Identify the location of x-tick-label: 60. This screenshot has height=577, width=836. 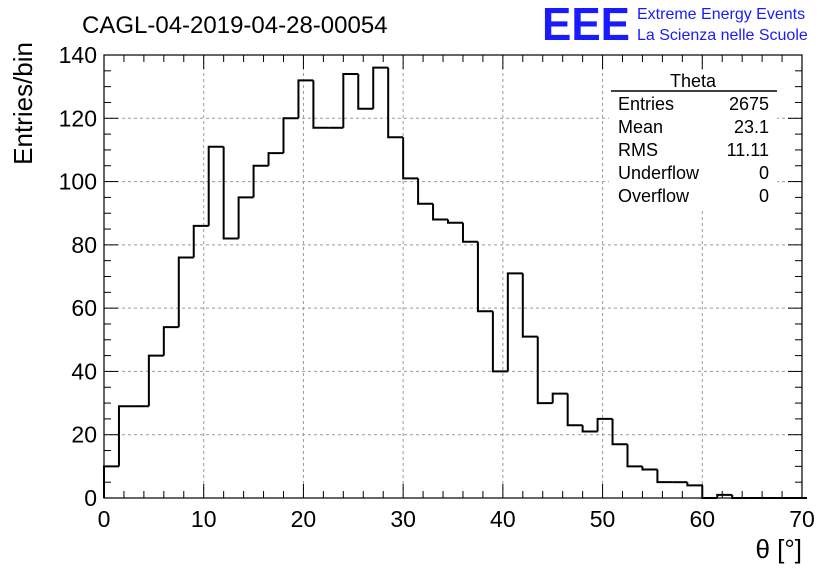
(702, 519).